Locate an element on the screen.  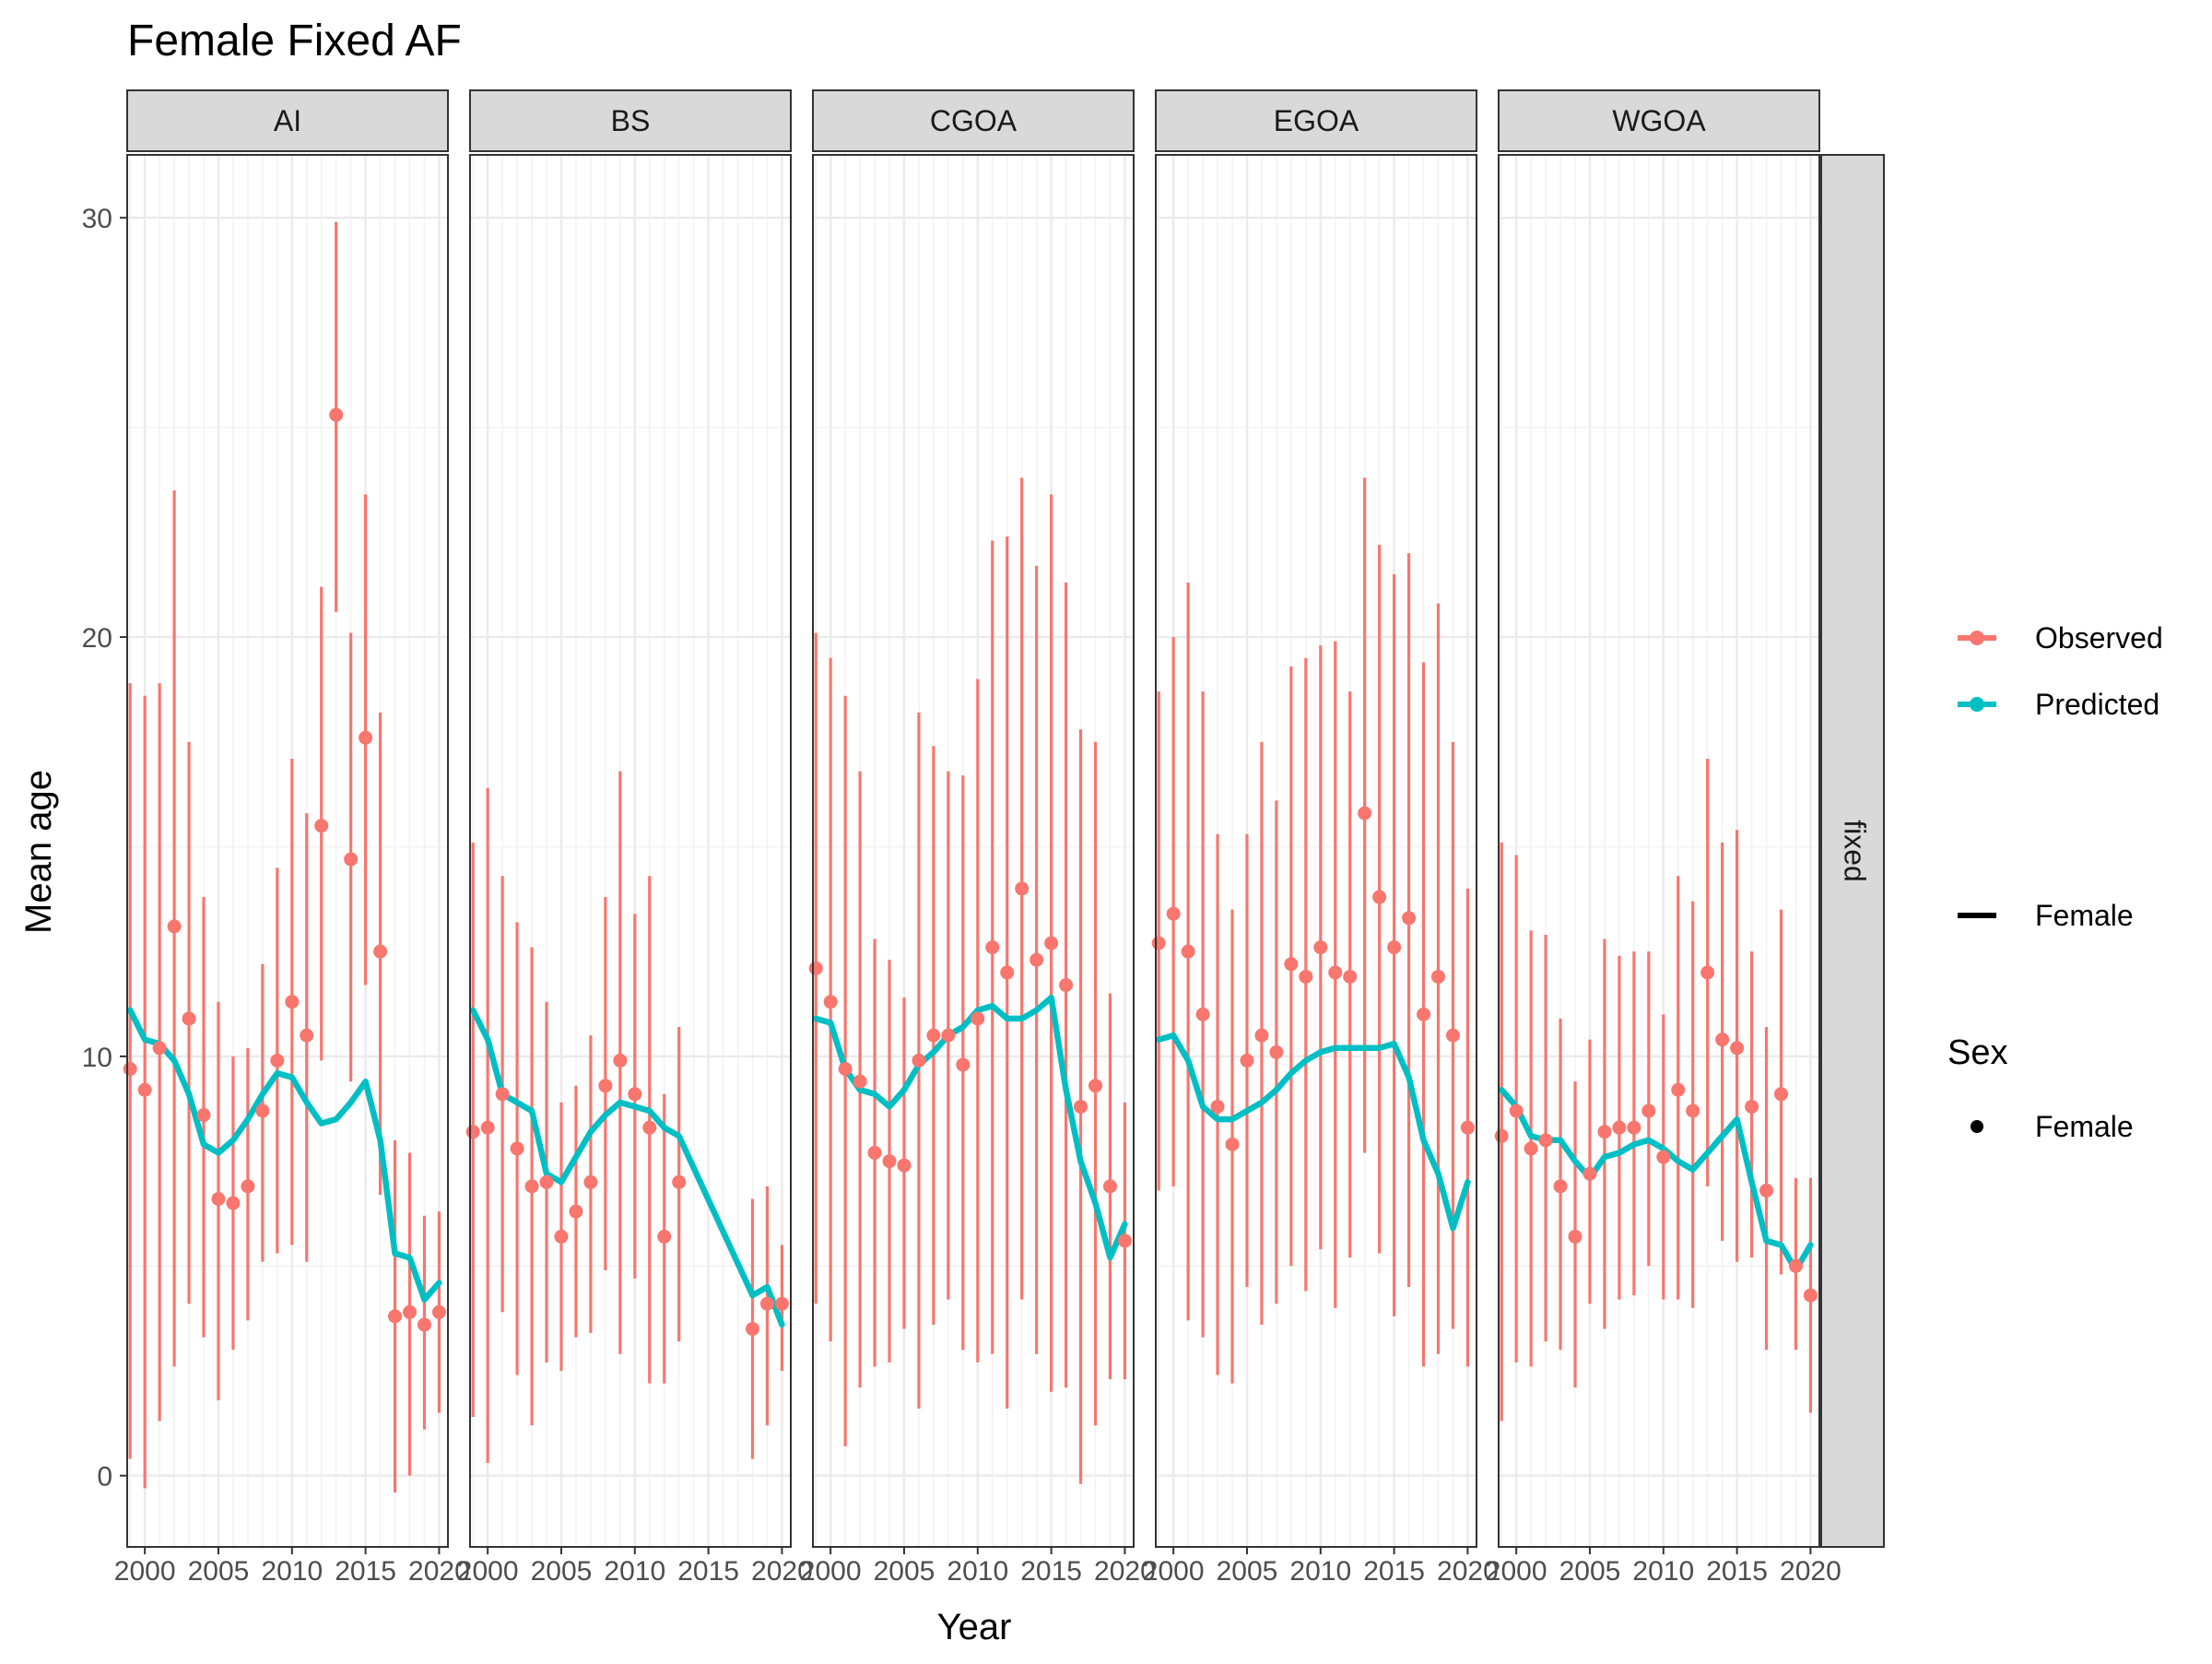
legend-sex-label: Female is located at coordinates (2084, 1126).